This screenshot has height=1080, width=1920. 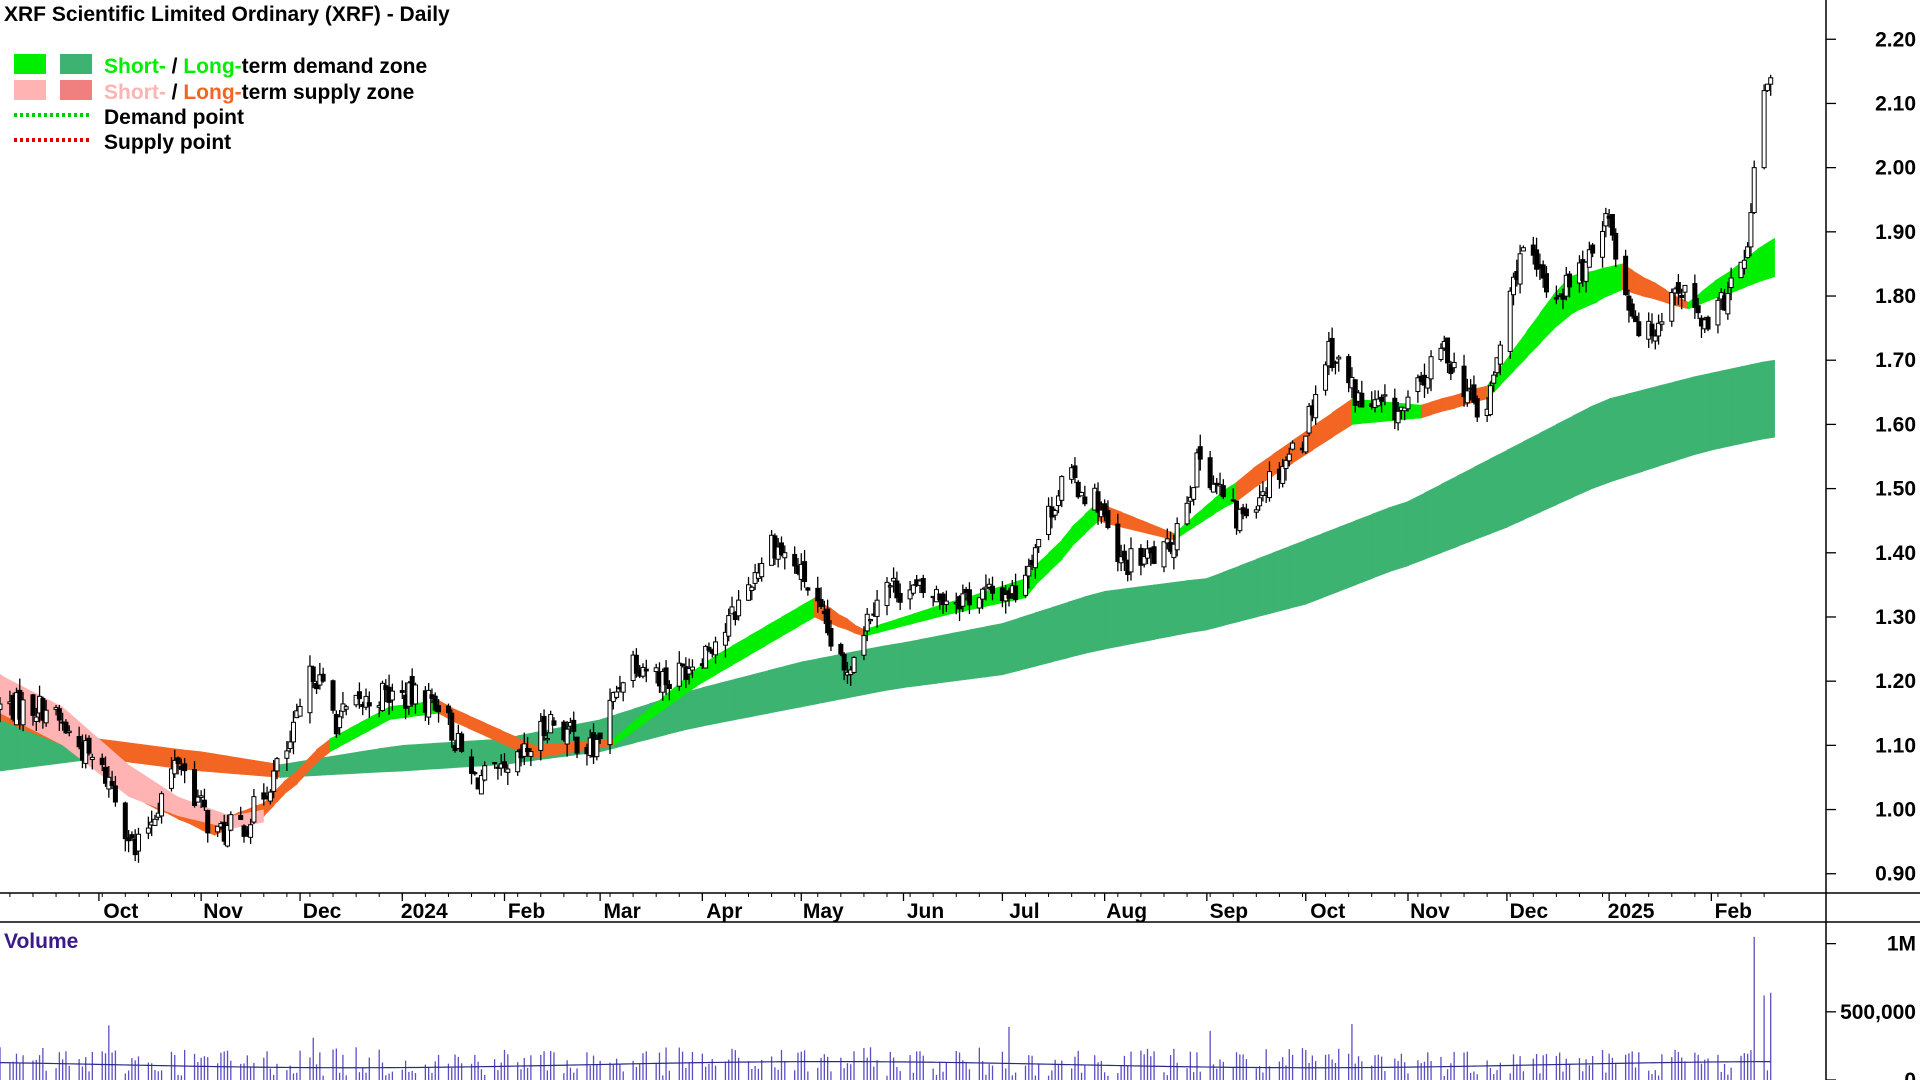 I want to click on x-tick-label: 2025, so click(x=1631, y=911).